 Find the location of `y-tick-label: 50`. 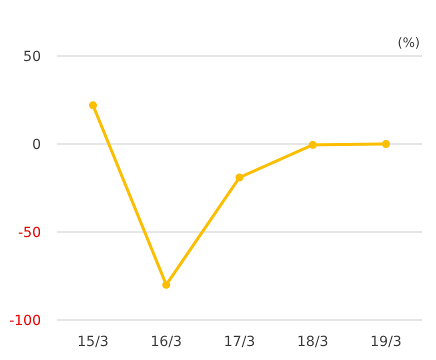

y-tick-label: 50 is located at coordinates (32, 57).